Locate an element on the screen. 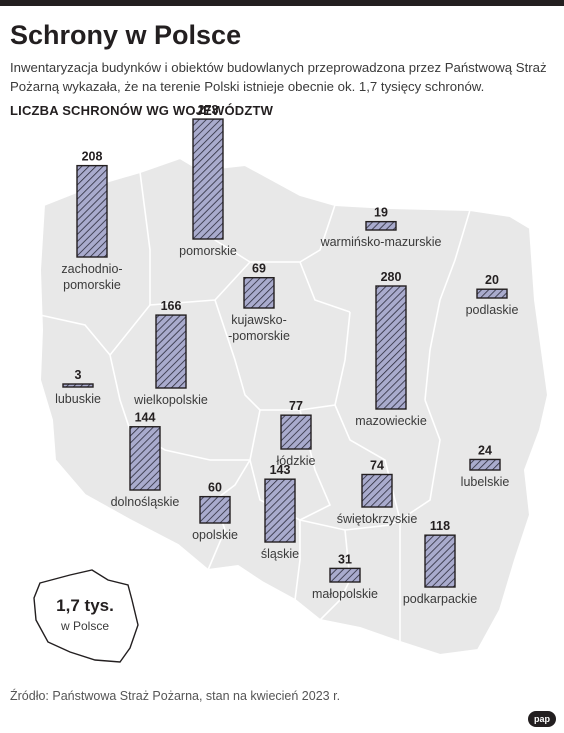  top-rule is located at coordinates (282, 3).